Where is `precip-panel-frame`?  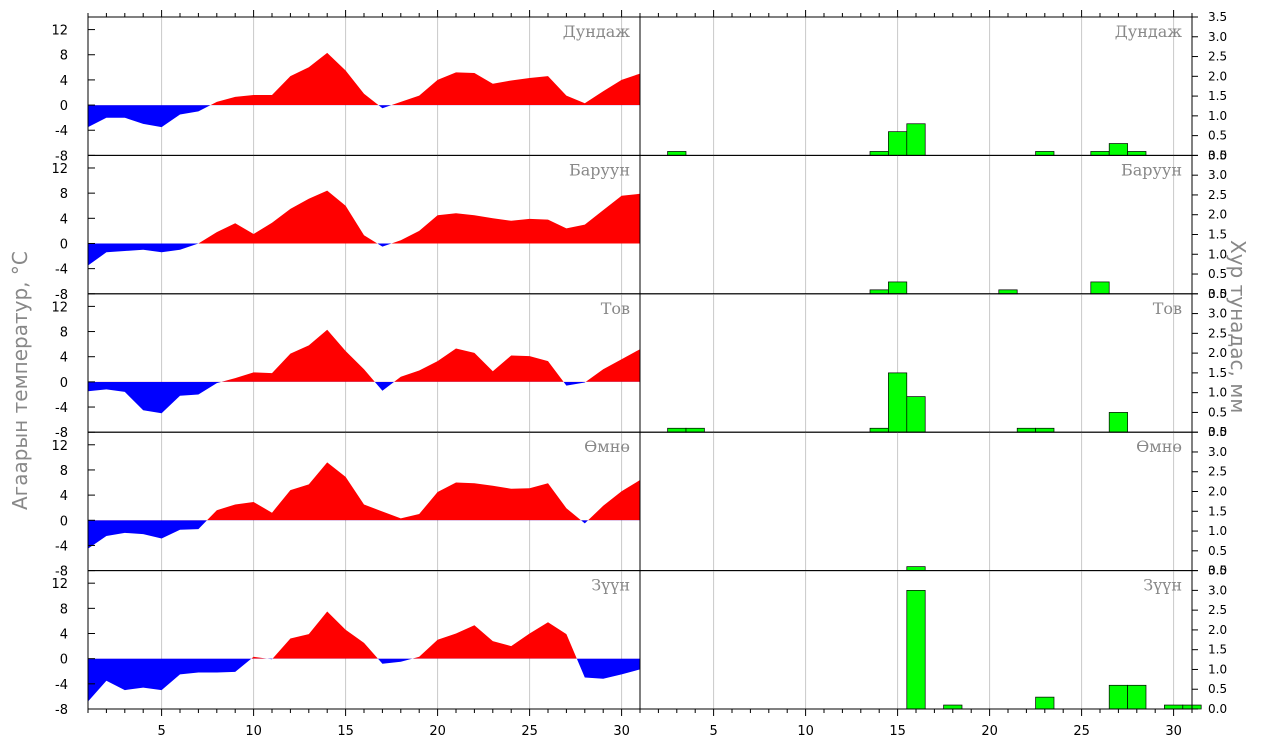
precip-panel-frame is located at coordinates (916, 501).